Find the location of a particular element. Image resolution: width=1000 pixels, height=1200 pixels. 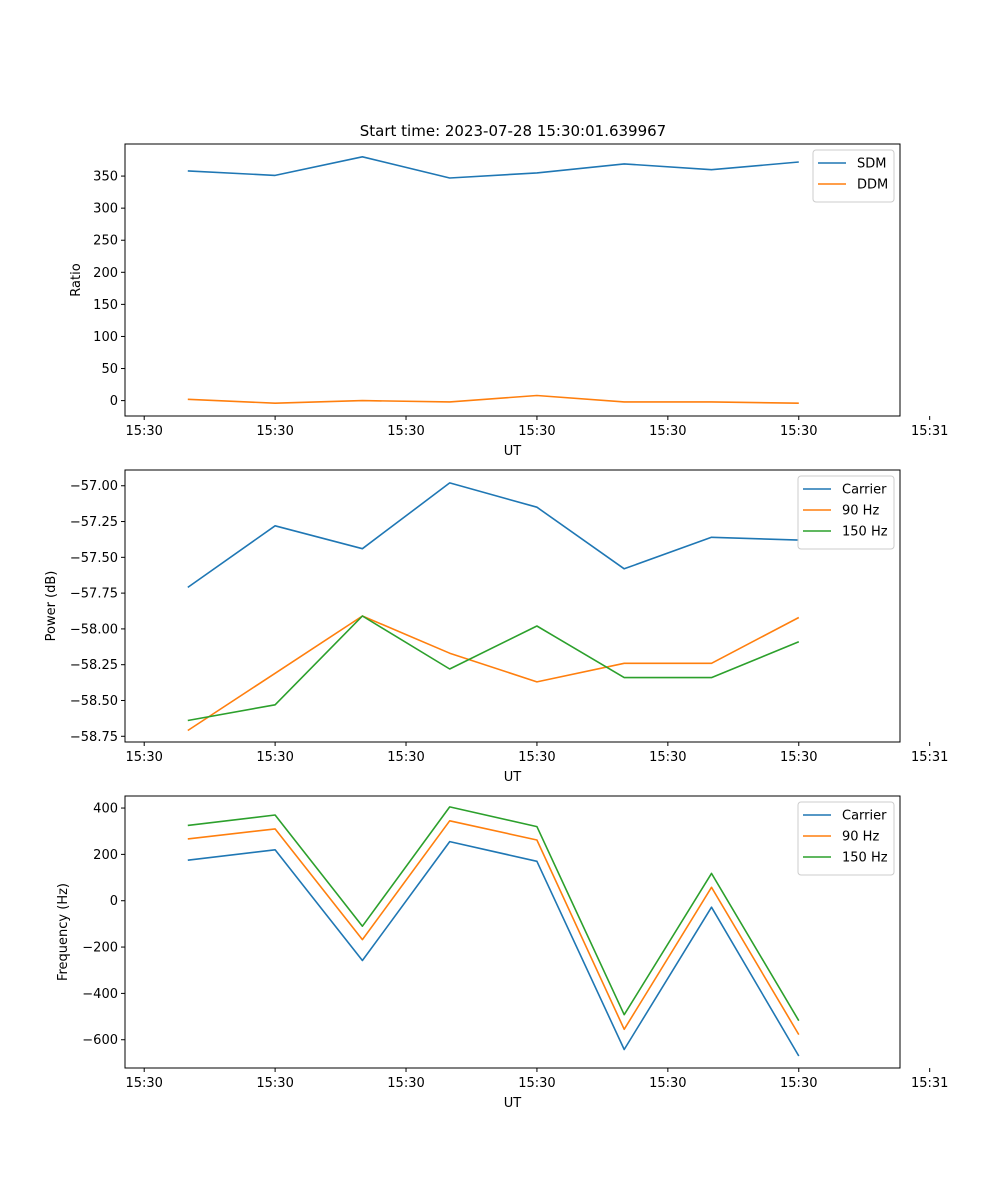

y-tick-label: −58.25 is located at coordinates (94, 665).